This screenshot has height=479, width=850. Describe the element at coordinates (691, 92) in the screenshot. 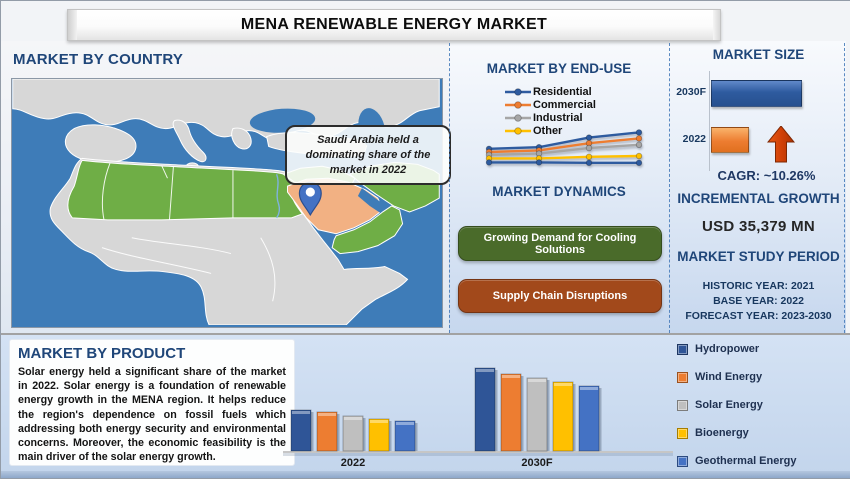

I see `market-size-label-2030f: 2030F` at that location.